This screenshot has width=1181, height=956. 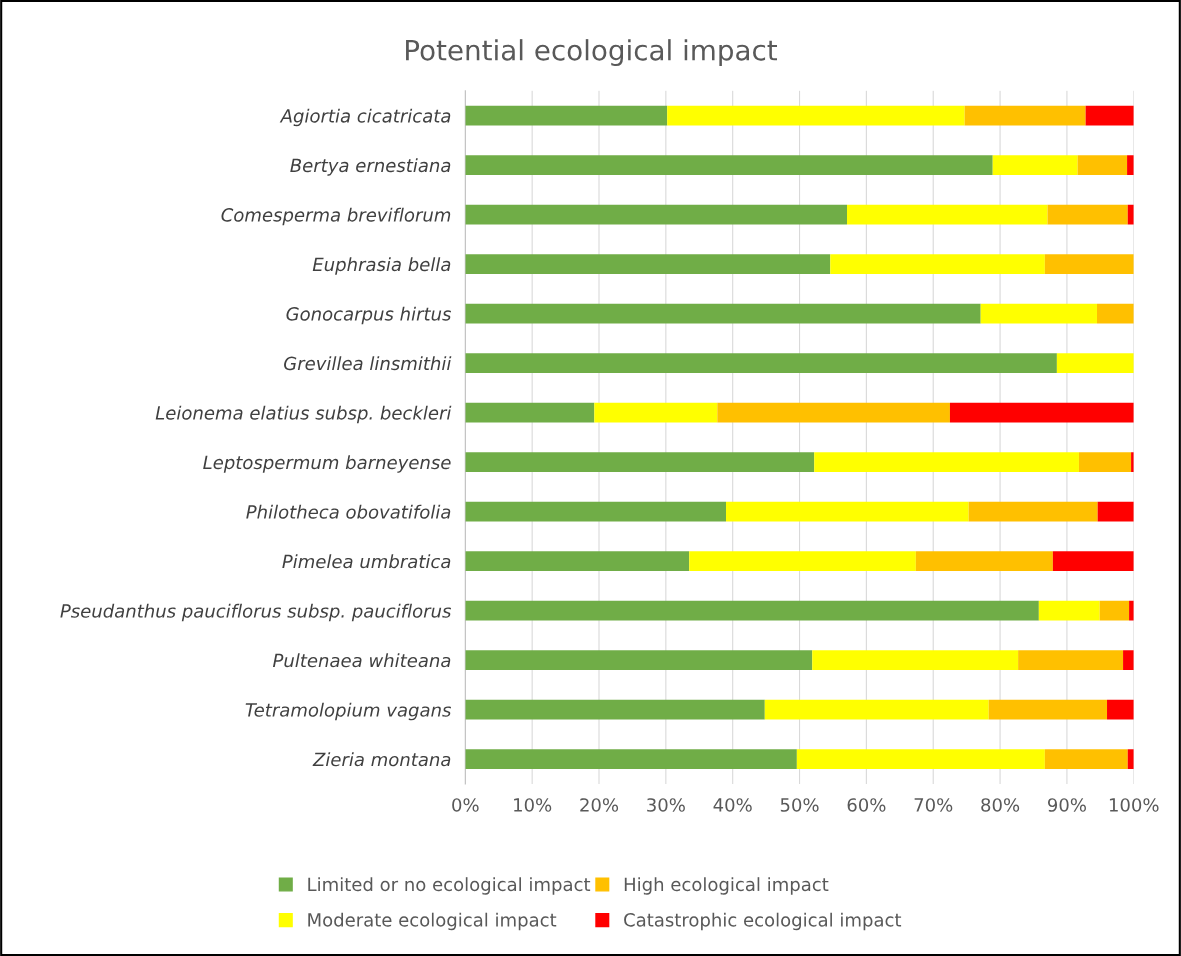 I want to click on y-tick-label: Comesperma breviflorum, so click(x=336, y=216).